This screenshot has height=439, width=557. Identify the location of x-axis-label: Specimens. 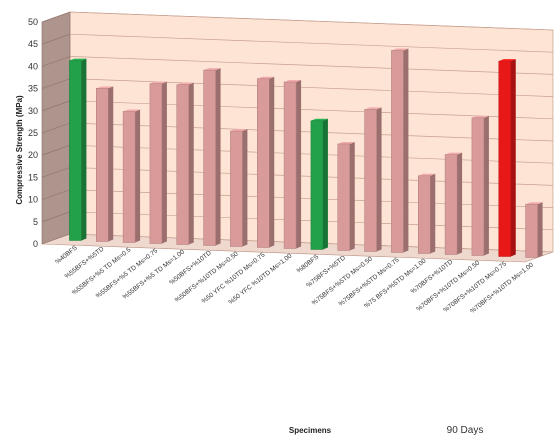
(310, 430).